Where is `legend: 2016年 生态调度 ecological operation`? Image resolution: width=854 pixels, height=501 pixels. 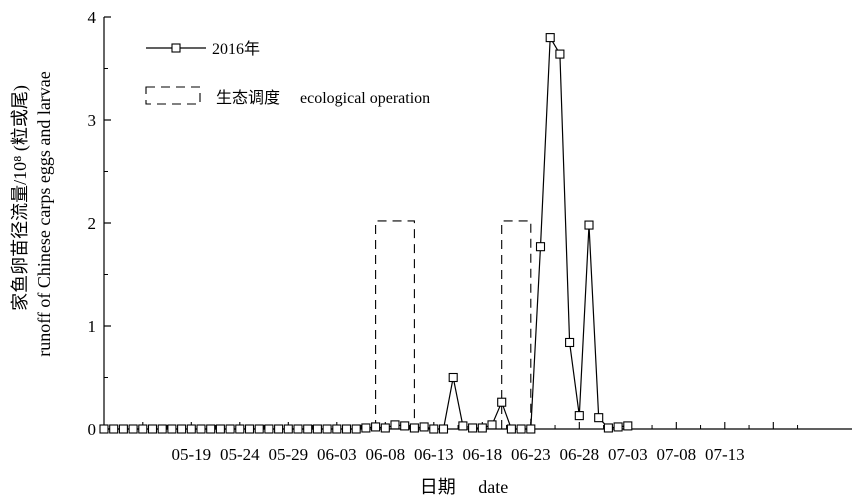
legend: 2016年 生态调度 ecological operation is located at coordinates (287, 73).